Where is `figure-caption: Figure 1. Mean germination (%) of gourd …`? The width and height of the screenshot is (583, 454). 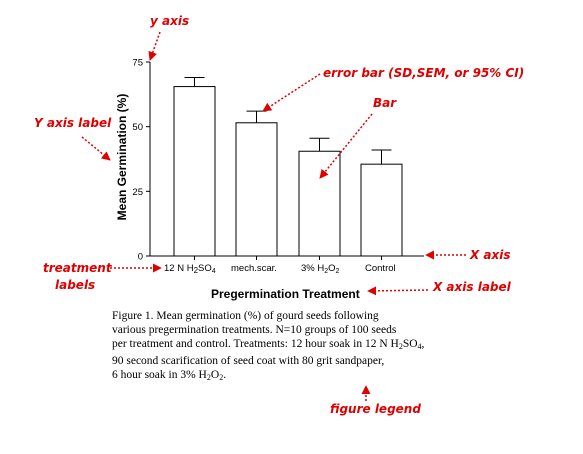
figure-caption: Figure 1. Mean germination (%) of gourd … is located at coordinates (312, 347).